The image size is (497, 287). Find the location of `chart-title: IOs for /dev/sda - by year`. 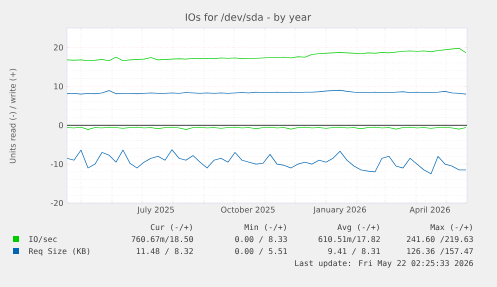

chart-title: IOs for /dev/sda - by year is located at coordinates (249, 18).